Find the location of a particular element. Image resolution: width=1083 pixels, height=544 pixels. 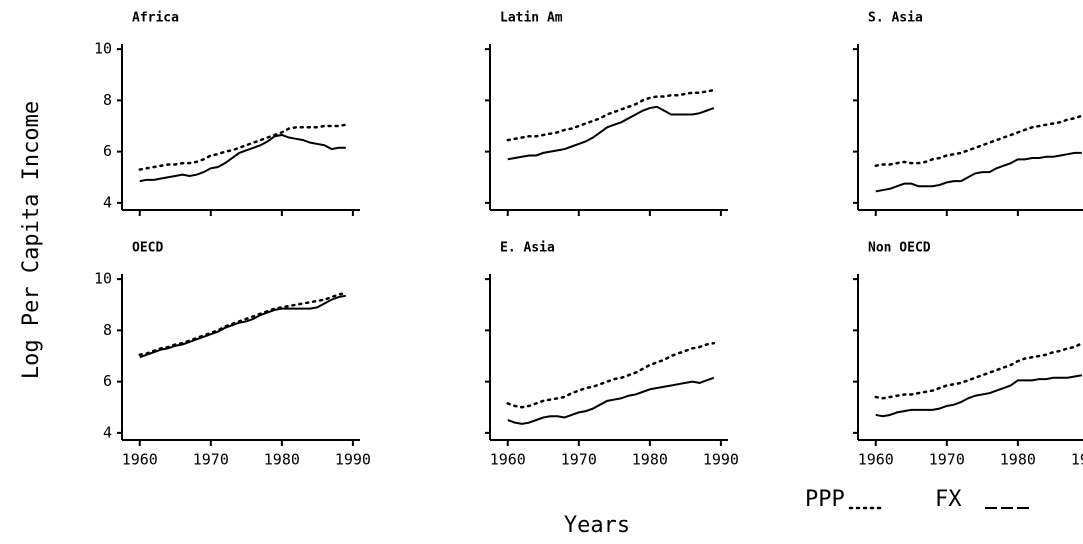

legend-label: FX is located at coordinates (948, 499).